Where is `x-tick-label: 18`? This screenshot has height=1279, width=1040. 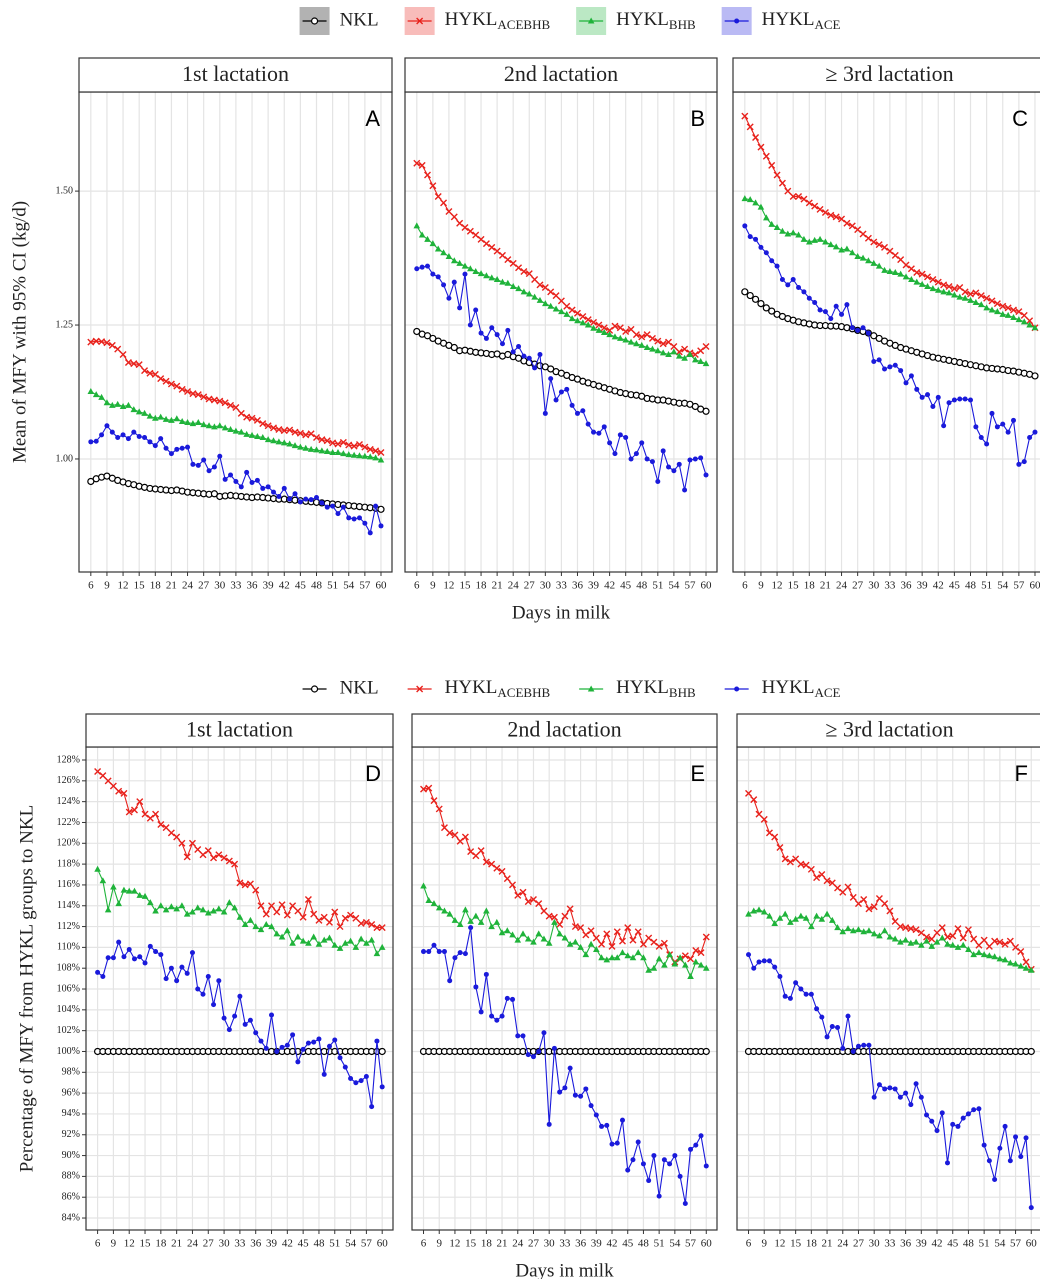 x-tick-label: 18 is located at coordinates (482, 586).